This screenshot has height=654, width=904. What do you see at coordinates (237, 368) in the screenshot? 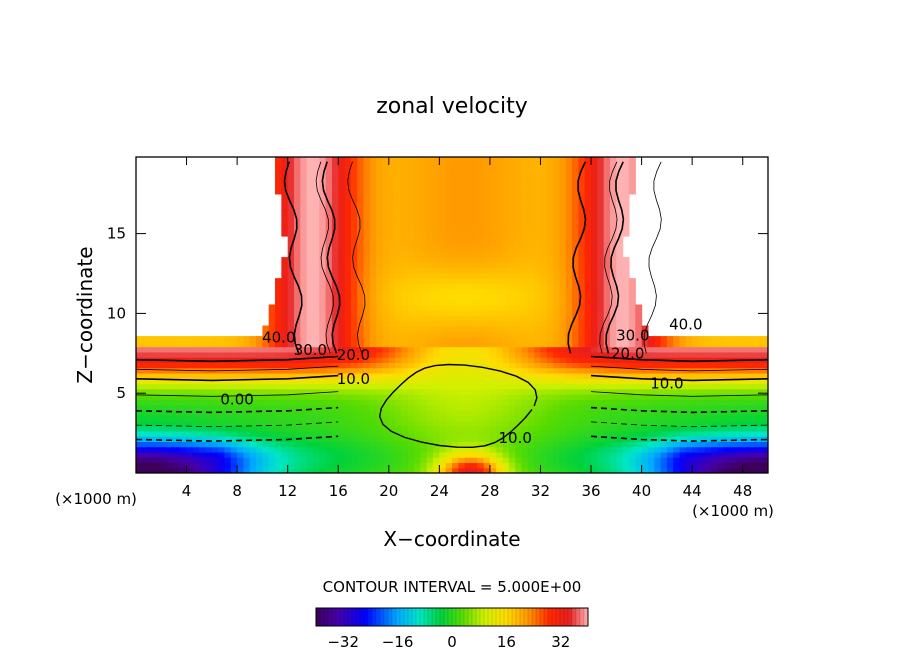
I see `contour-line` at bounding box center [237, 368].